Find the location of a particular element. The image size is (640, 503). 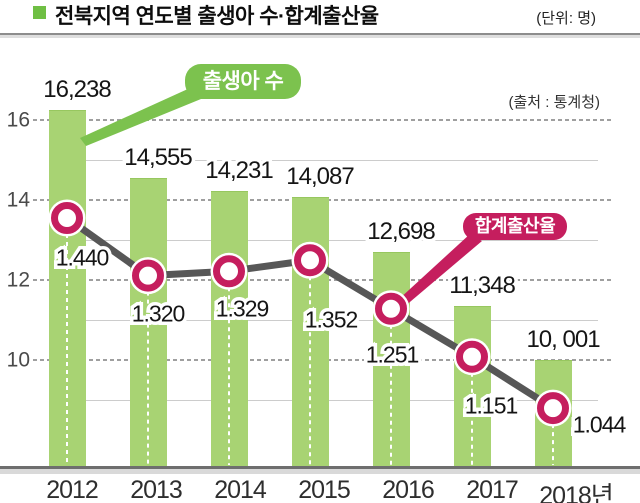

x-tick-label: 2014 is located at coordinates (240, 489).